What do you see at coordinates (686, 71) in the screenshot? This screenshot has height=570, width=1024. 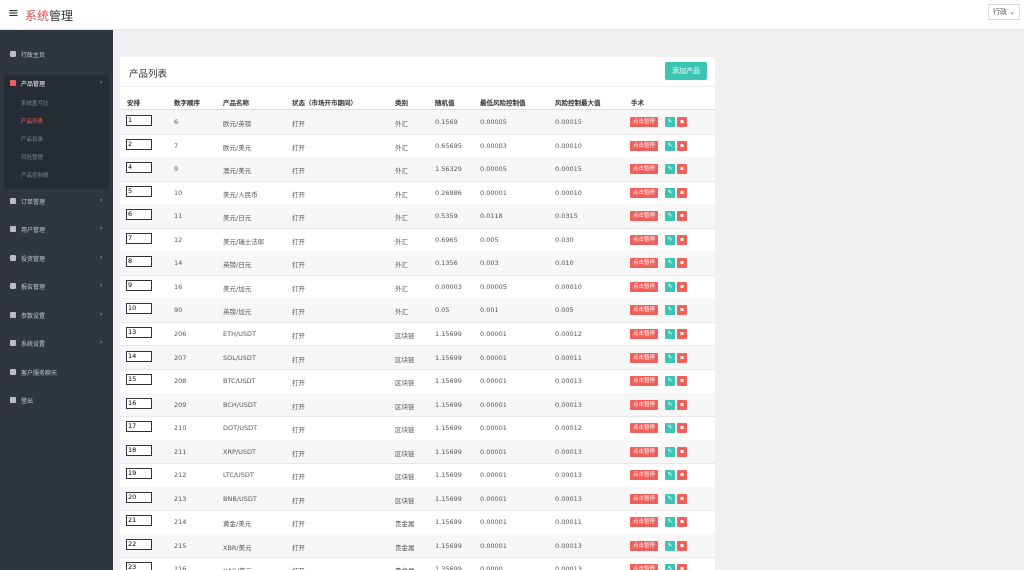 I see `add-button: 添加产品` at bounding box center [686, 71].